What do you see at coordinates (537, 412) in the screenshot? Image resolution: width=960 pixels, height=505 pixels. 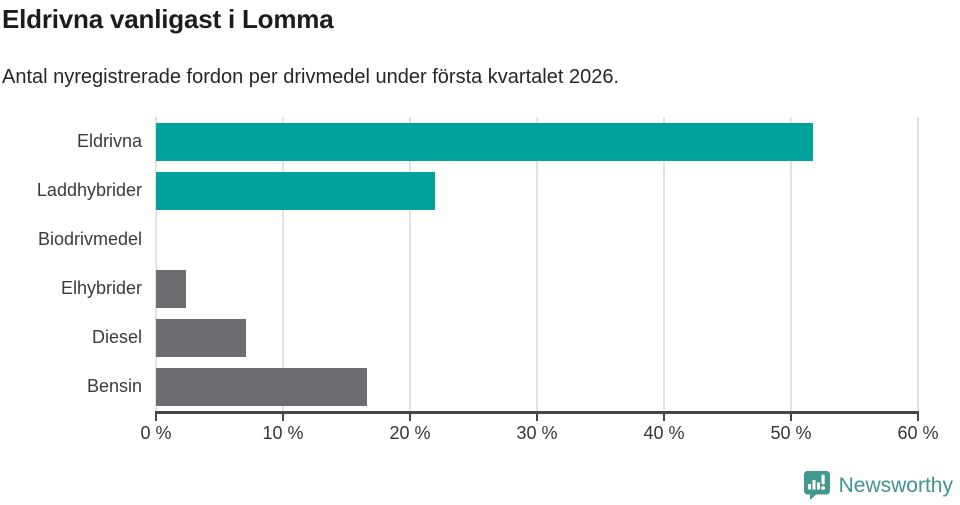 I see `x-axis-line` at bounding box center [537, 412].